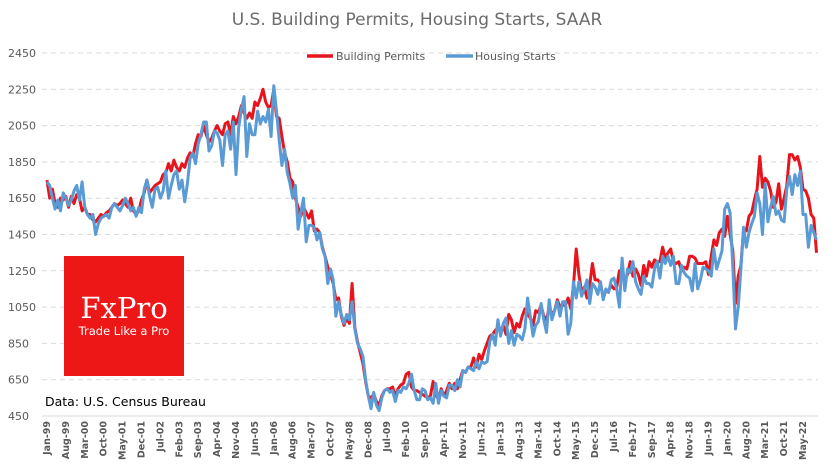 Image resolution: width=835 pixels, height=470 pixels. What do you see at coordinates (482, 438) in the screenshot?
I see `x-tick-label: Jun-12` at bounding box center [482, 438].